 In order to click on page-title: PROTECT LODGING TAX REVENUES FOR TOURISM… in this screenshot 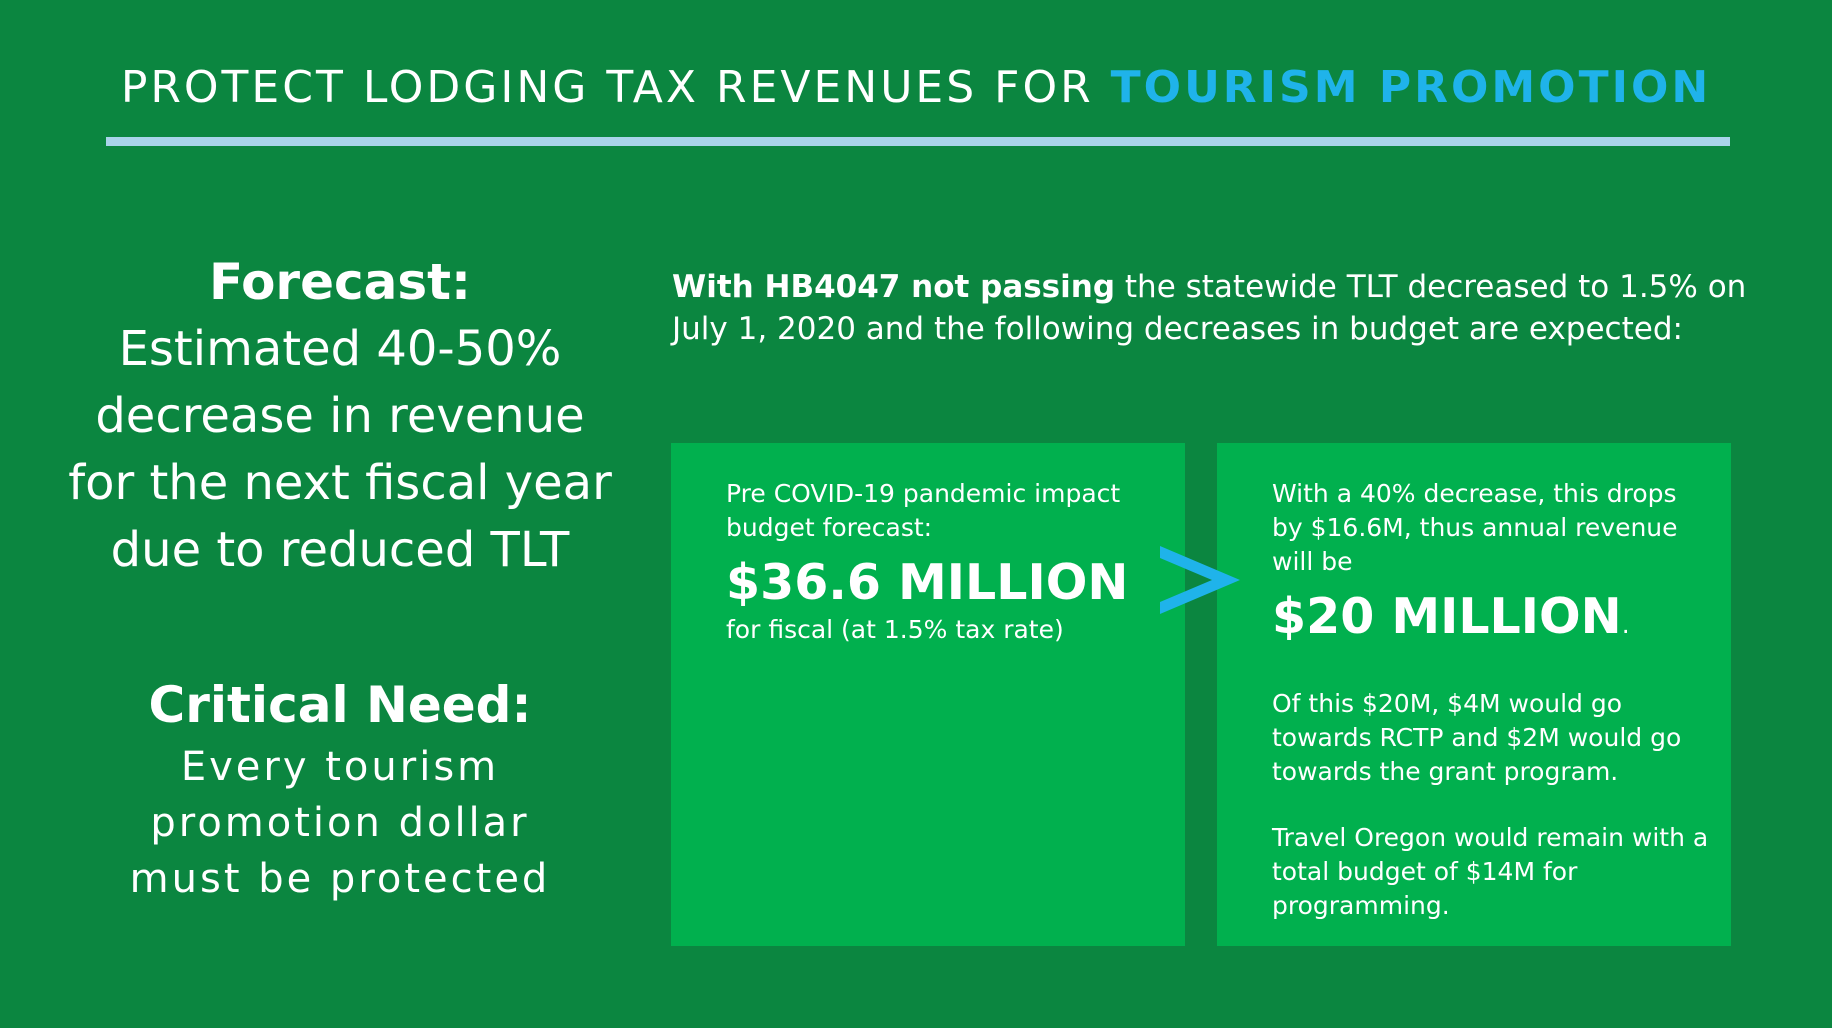, I will do `click(916, 87)`.